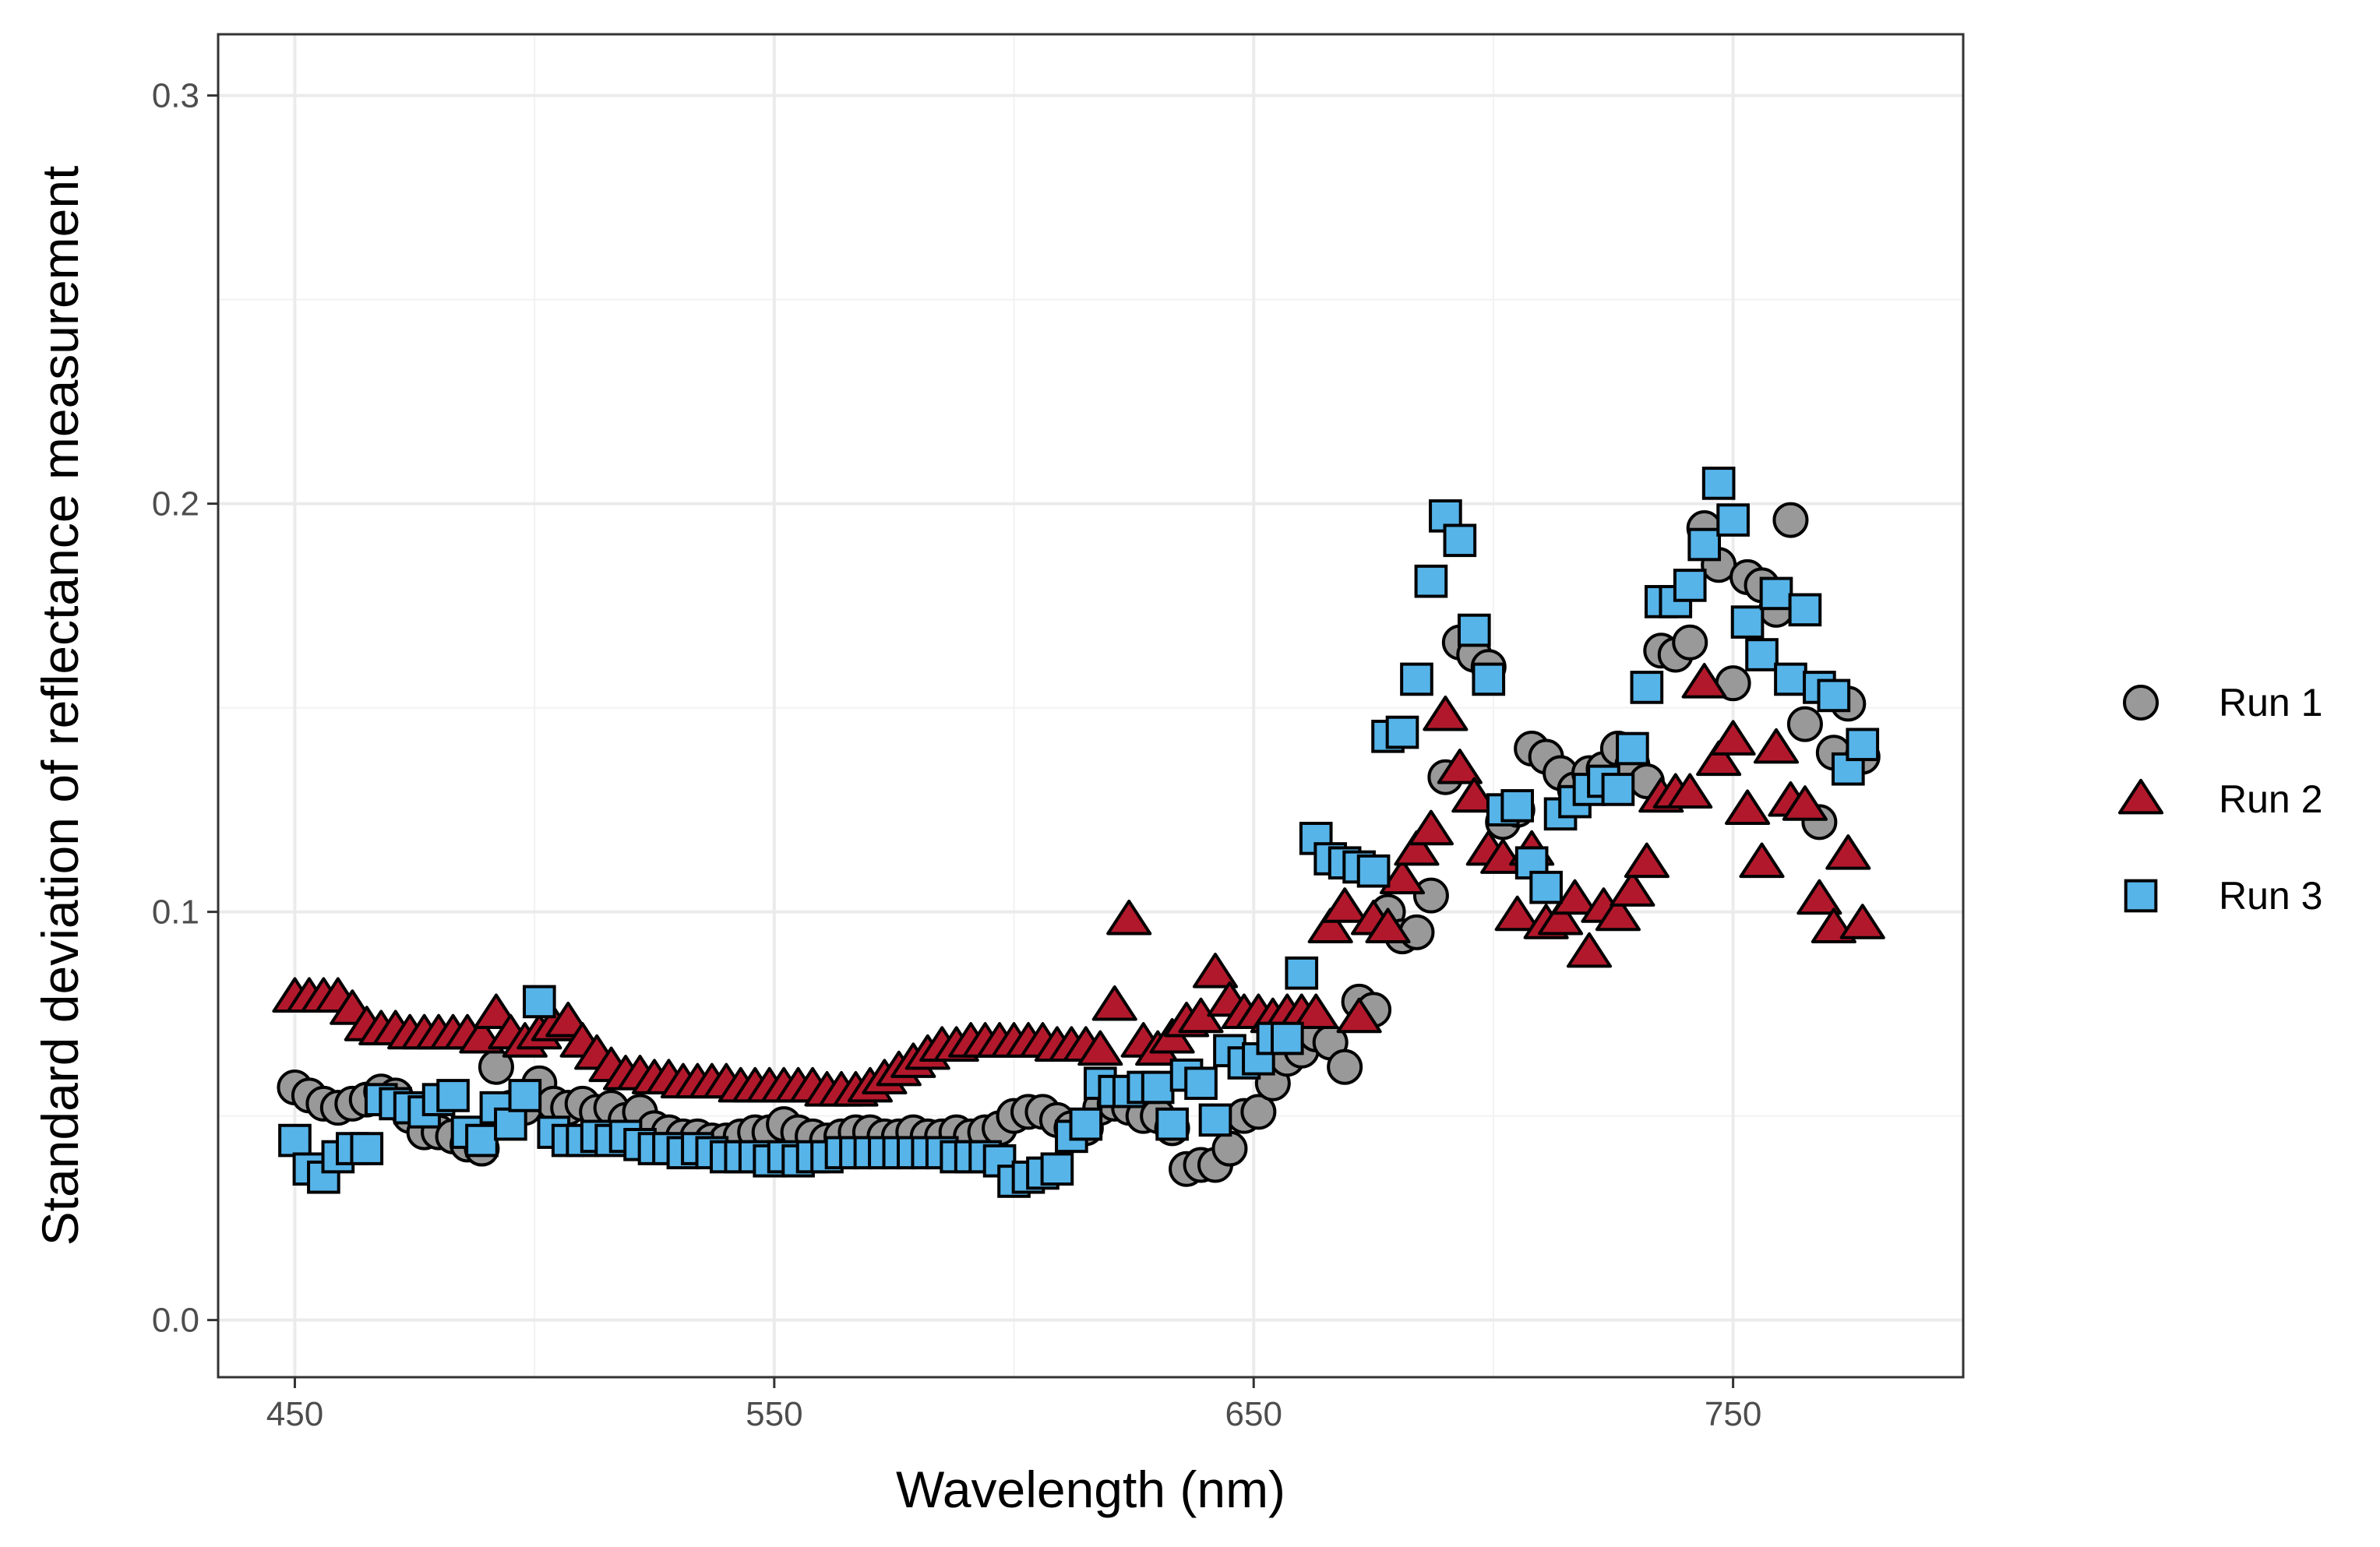 The width and height of the screenshot is (2380, 1547). I want to click on y-axis: 0.0 0.1 0.2 0.3, so click(185, 709).